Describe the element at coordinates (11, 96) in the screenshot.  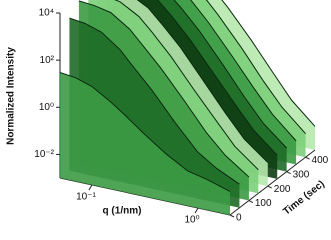
I see `z-axis-label: Normalized Intensity` at that location.